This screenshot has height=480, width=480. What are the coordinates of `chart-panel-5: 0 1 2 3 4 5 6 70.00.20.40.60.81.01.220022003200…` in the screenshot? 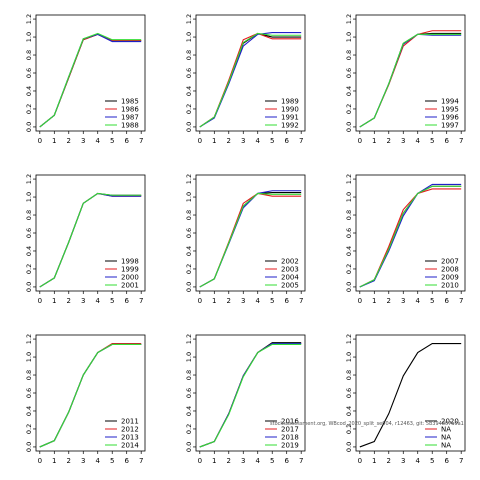 It's located at (245, 239).